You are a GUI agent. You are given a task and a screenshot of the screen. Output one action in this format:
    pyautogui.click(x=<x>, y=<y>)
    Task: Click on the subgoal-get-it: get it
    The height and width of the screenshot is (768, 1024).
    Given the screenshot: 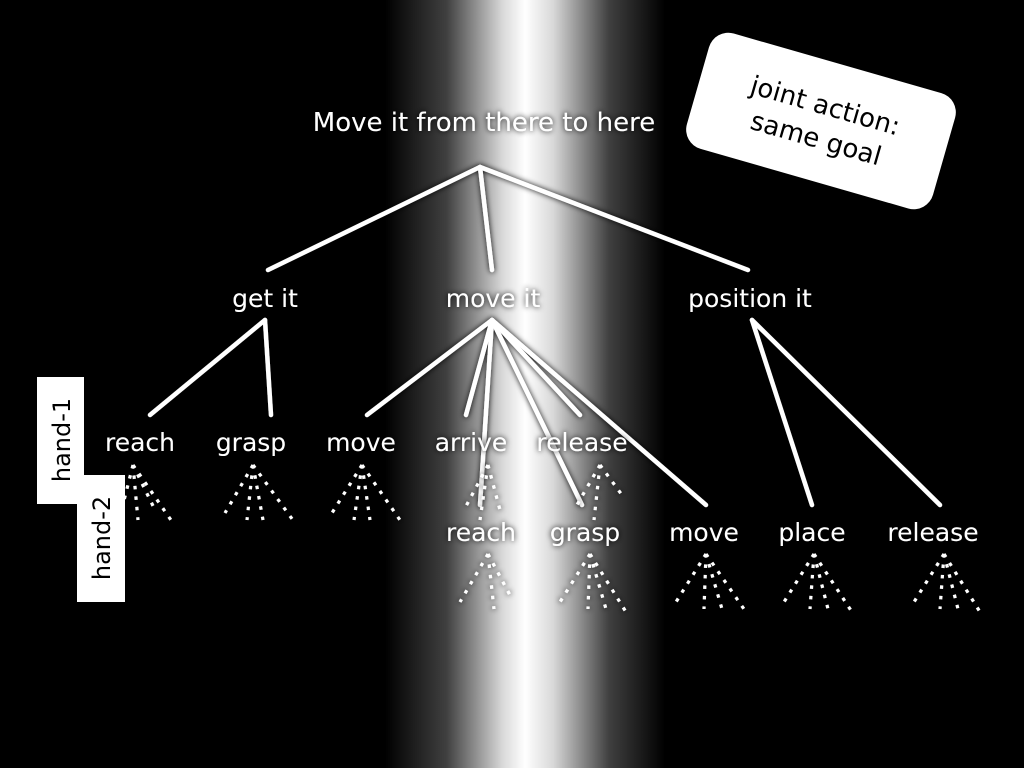 What is the action you would take?
    pyautogui.click(x=265, y=298)
    